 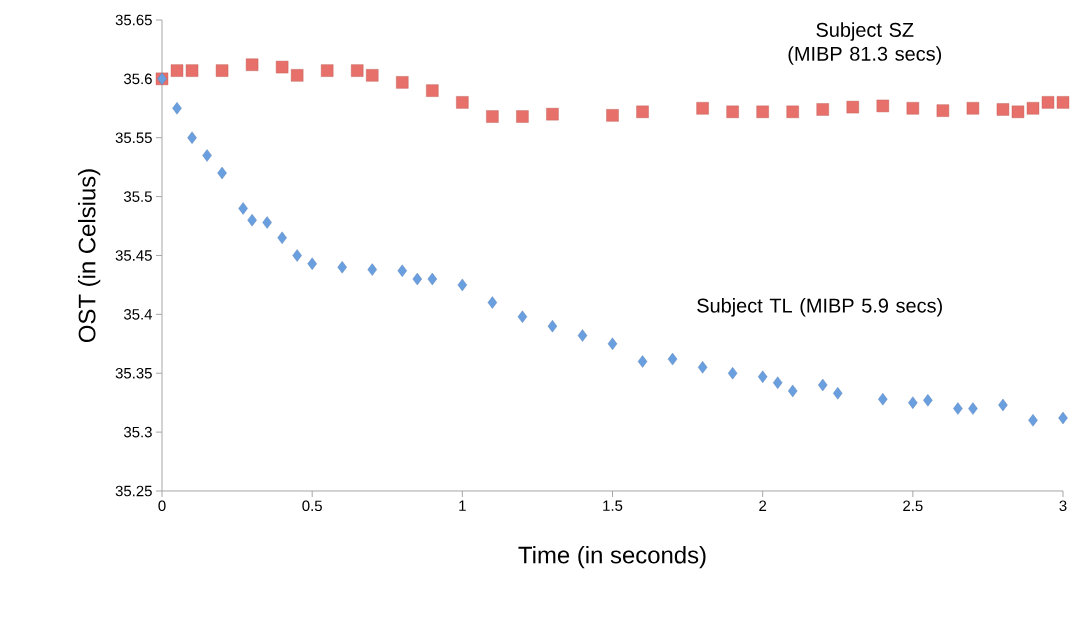 I want to click on x-tick-label: 0.5, so click(x=312, y=506).